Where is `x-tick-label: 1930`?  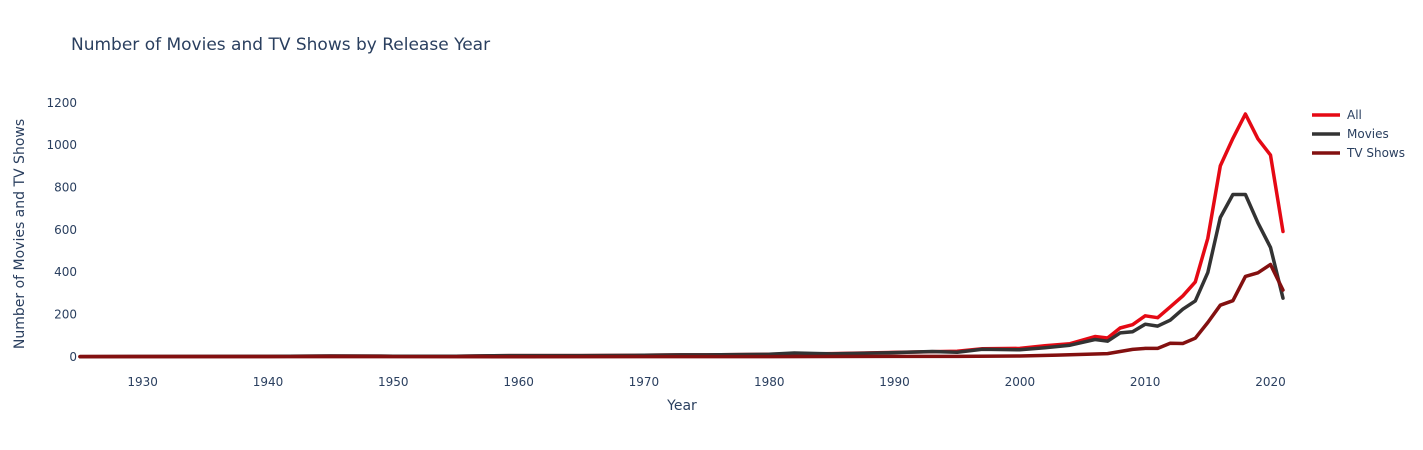
x-tick-label: 1930 is located at coordinates (142, 382).